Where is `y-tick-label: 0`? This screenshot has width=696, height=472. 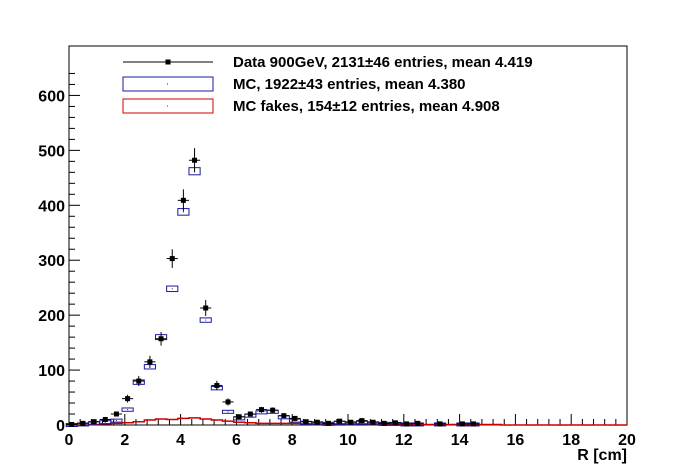 y-tick-label: 0 is located at coordinates (60, 426).